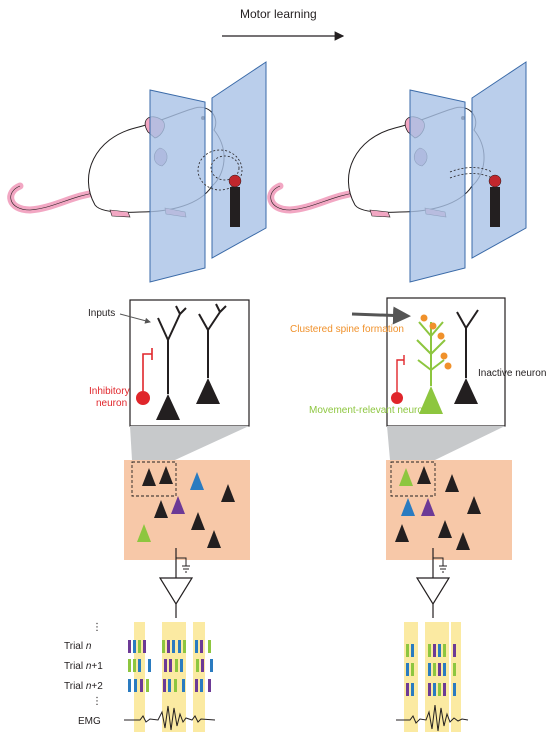 This screenshot has width=556, height=738. I want to click on tissue-before, so click(187, 510).